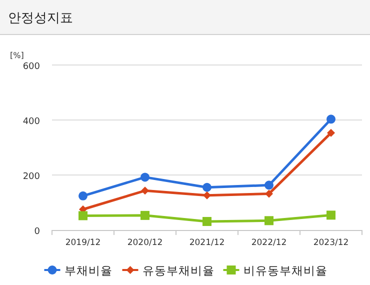 Image resolution: width=370 pixels, height=285 pixels. What do you see at coordinates (145, 243) in the screenshot?
I see `x-tick-label: 2020/12` at bounding box center [145, 243].